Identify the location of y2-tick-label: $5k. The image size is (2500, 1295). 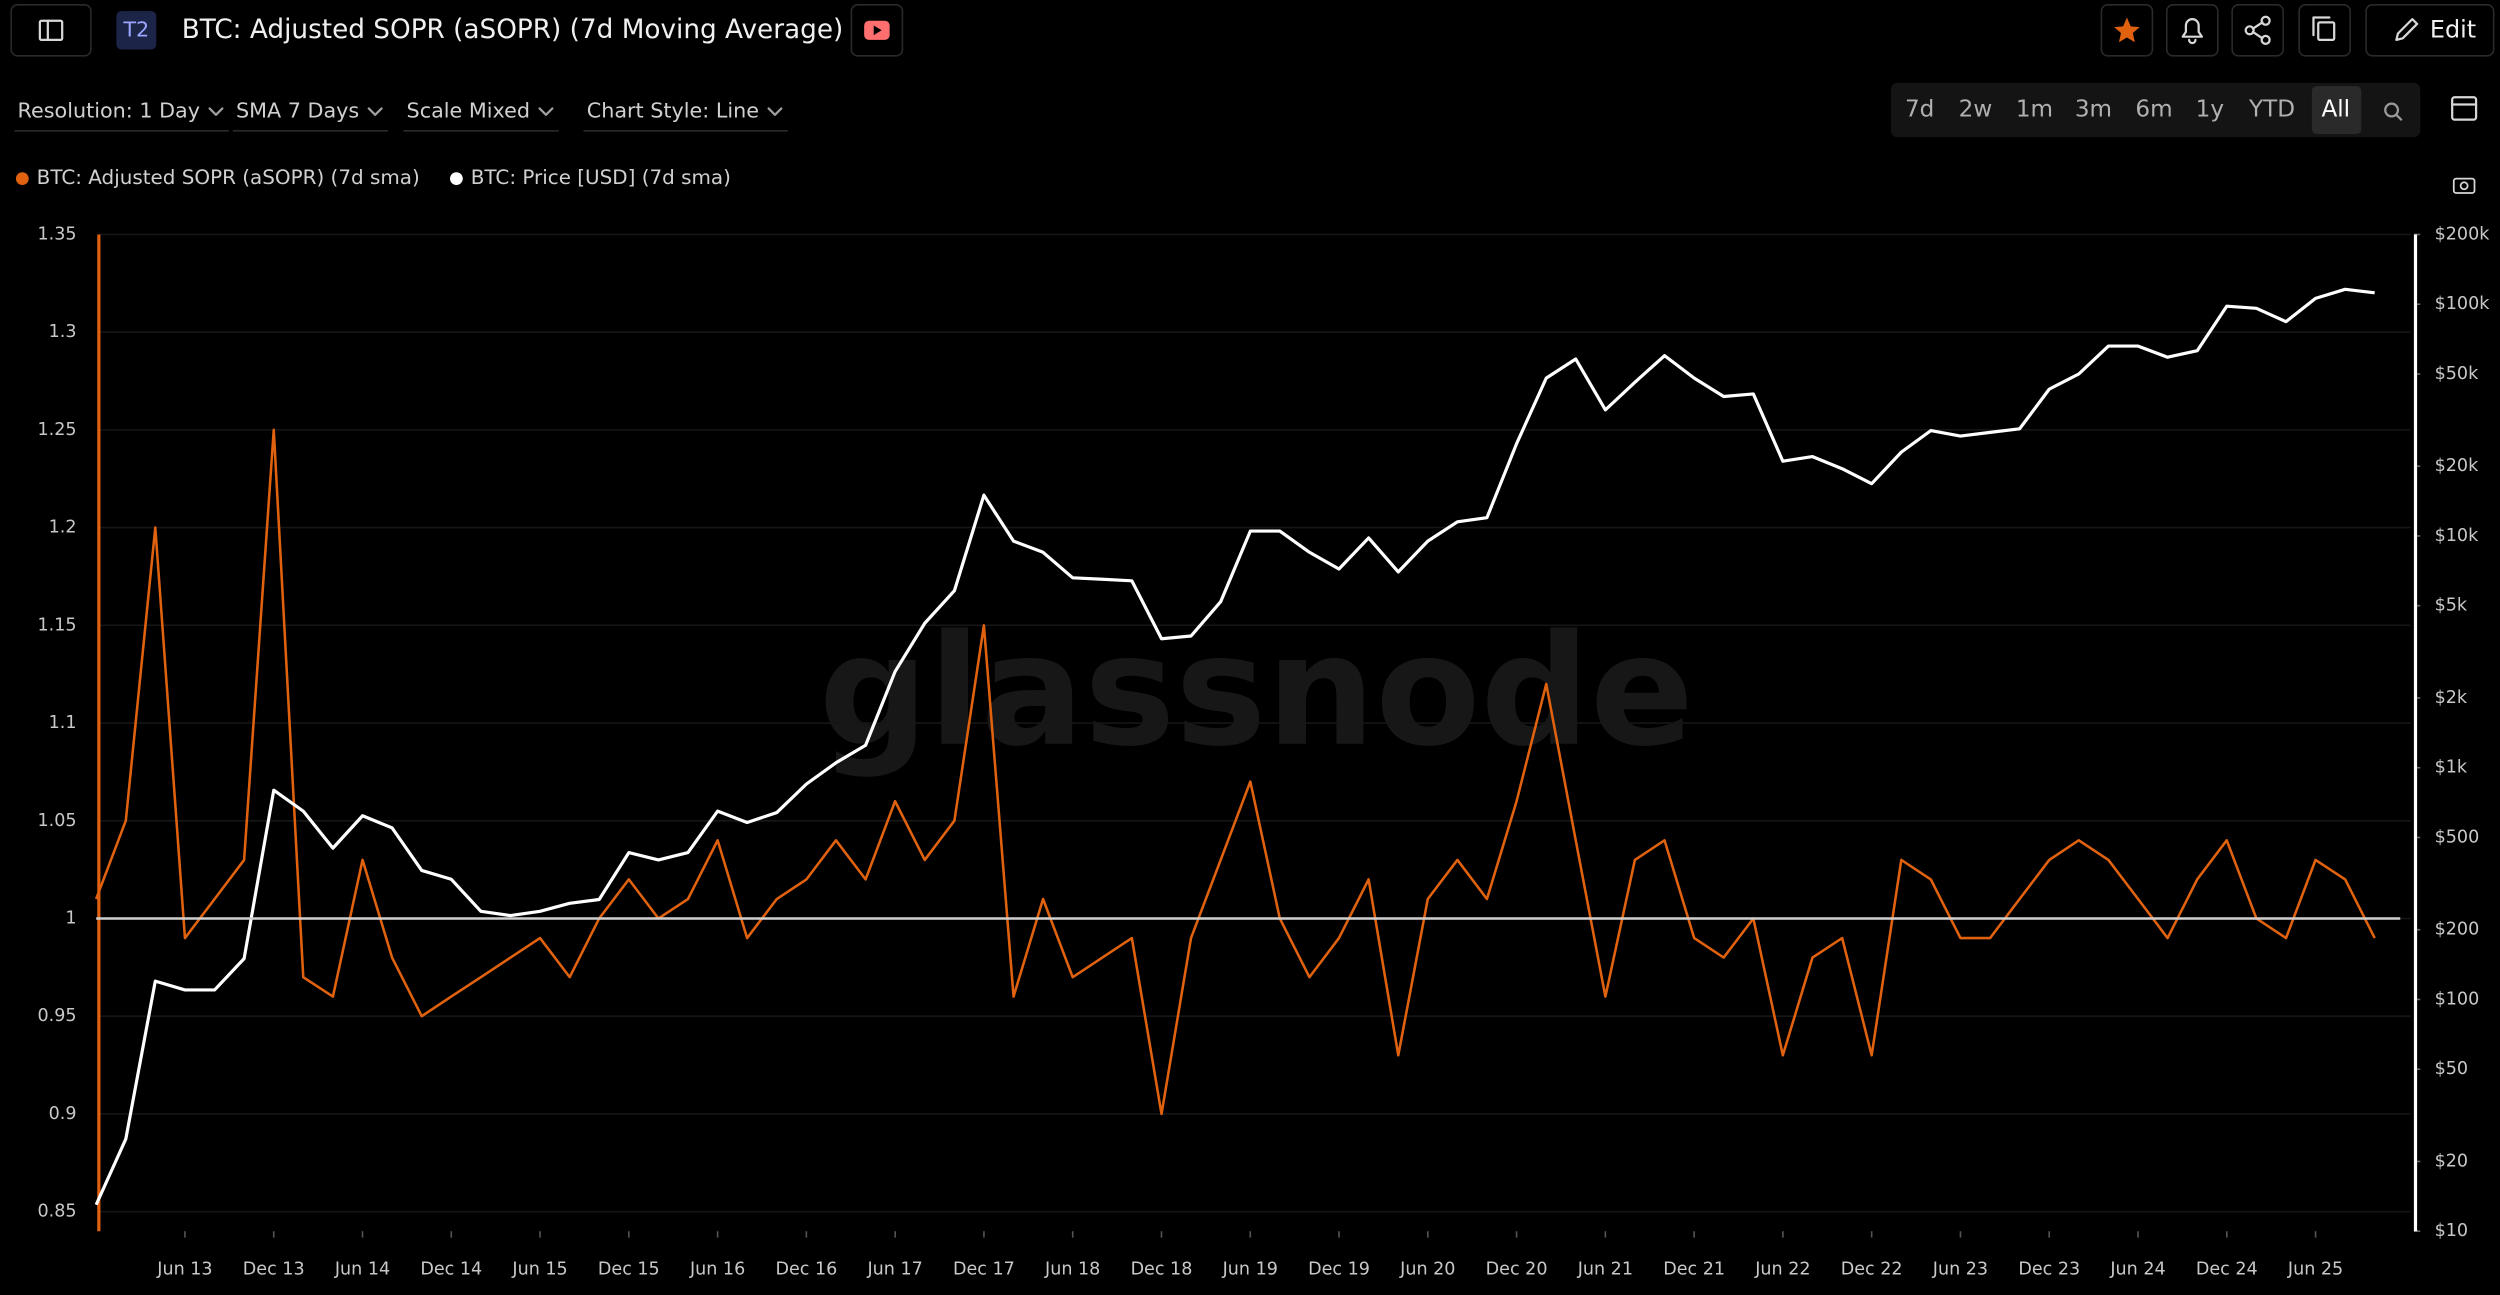
(2451, 606).